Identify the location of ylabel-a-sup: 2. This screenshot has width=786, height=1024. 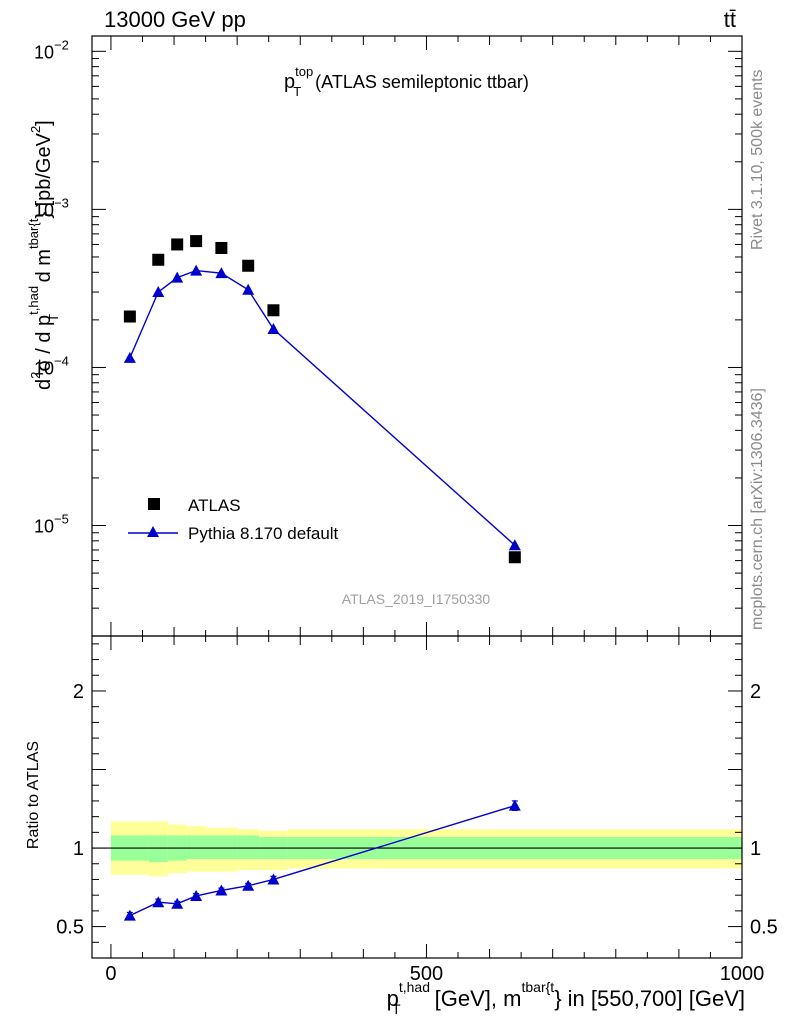
(35, 375).